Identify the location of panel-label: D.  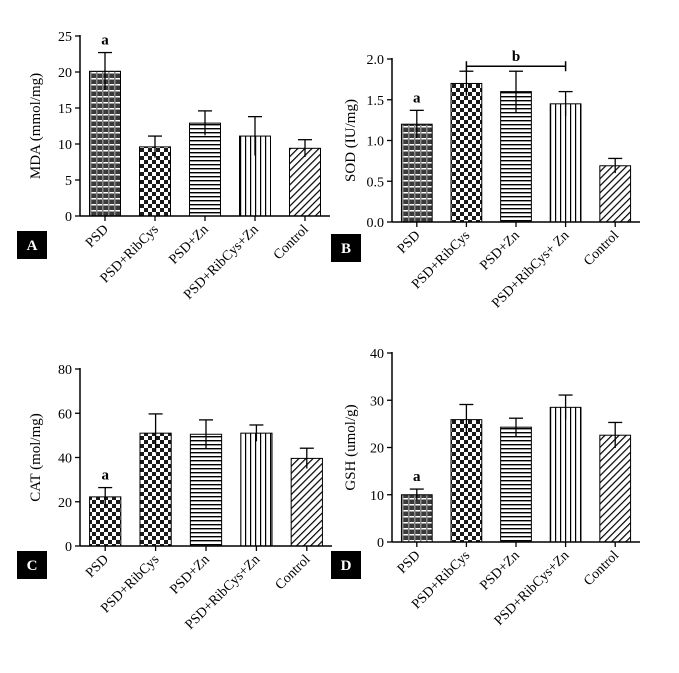
(346, 566).